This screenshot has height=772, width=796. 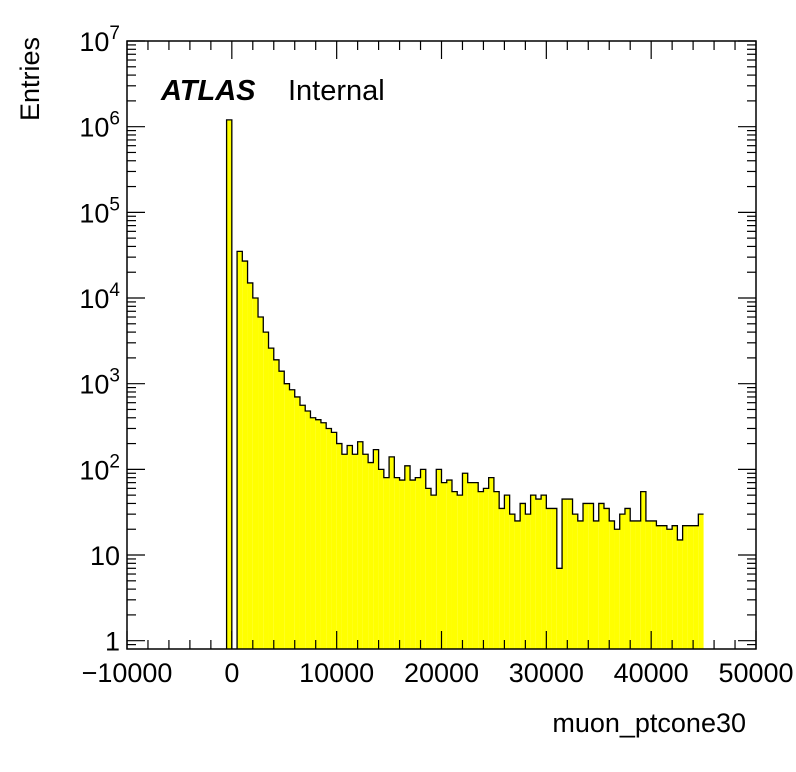 I want to click on x-tick-labels: −10000 0 10000 20000 30000 40000 50000, so click(x=438, y=673).